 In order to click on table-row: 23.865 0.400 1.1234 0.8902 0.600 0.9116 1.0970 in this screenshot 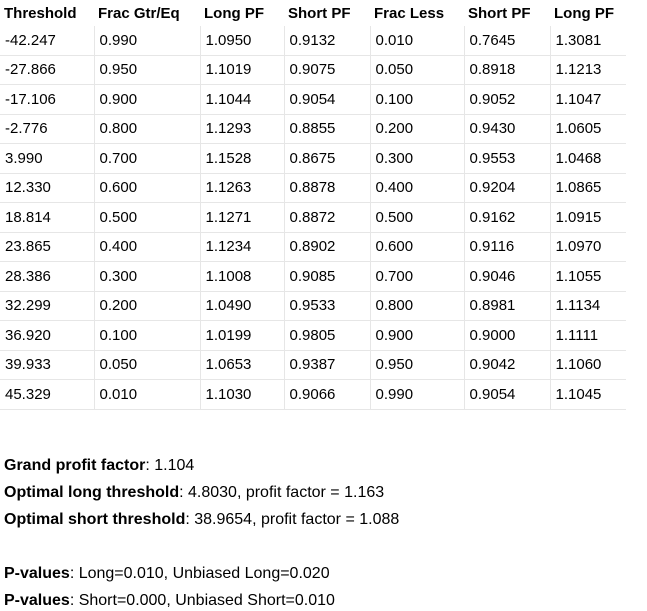, I will do `click(313, 247)`.